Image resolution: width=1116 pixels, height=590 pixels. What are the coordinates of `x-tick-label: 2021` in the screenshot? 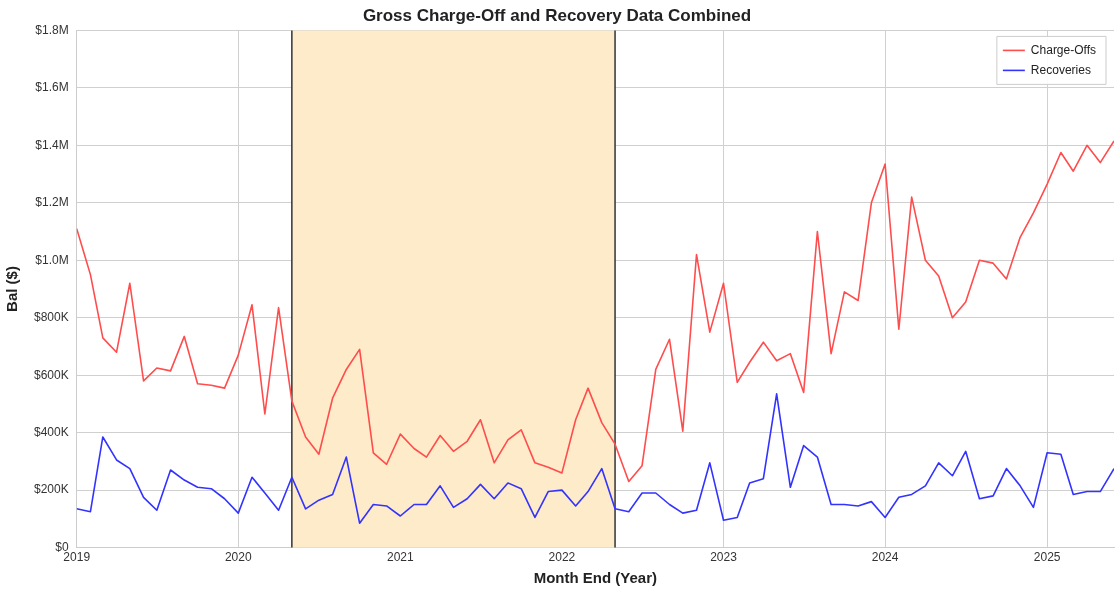 It's located at (400, 557).